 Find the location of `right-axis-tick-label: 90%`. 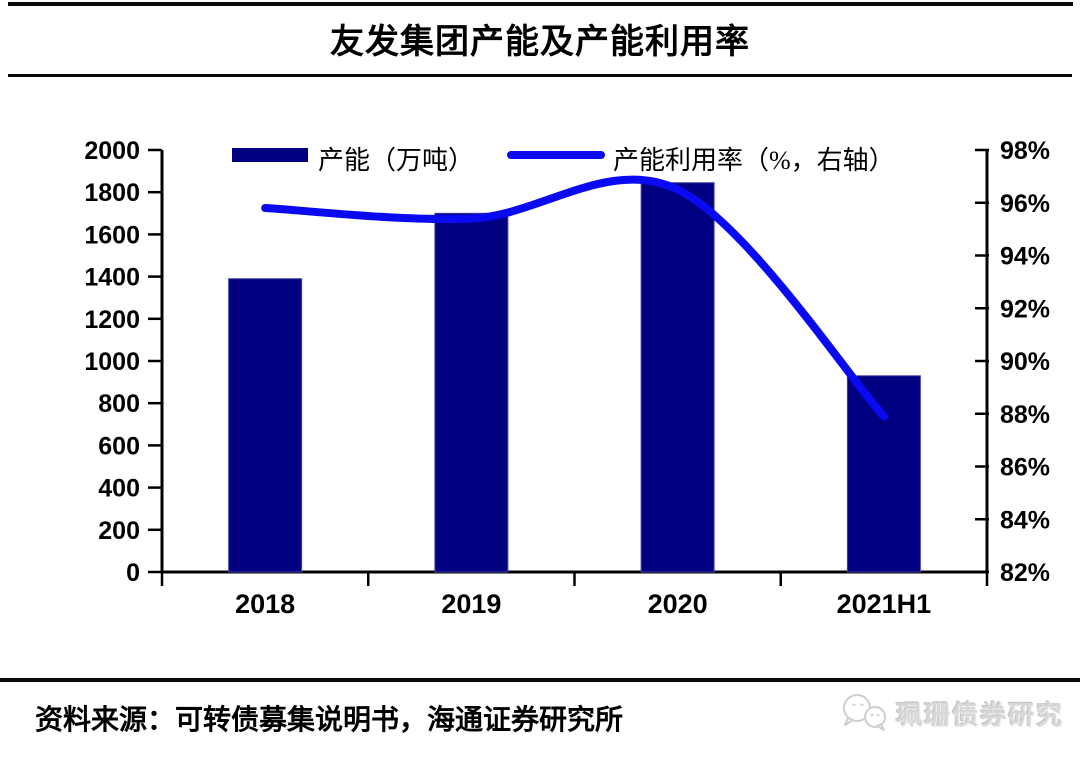

right-axis-tick-label: 90% is located at coordinates (1025, 362).